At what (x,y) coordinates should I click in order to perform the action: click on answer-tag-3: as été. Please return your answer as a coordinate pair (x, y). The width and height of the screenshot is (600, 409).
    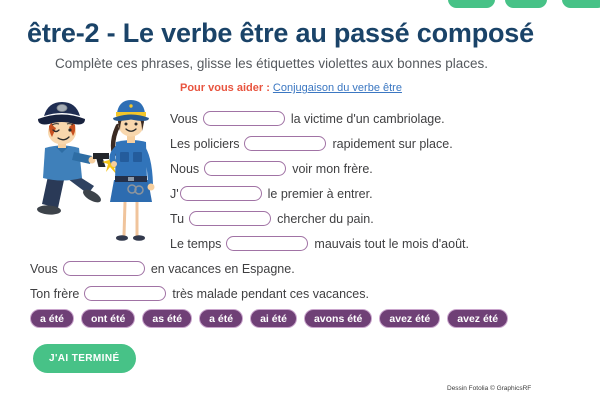
    Looking at the image, I should click on (167, 318).